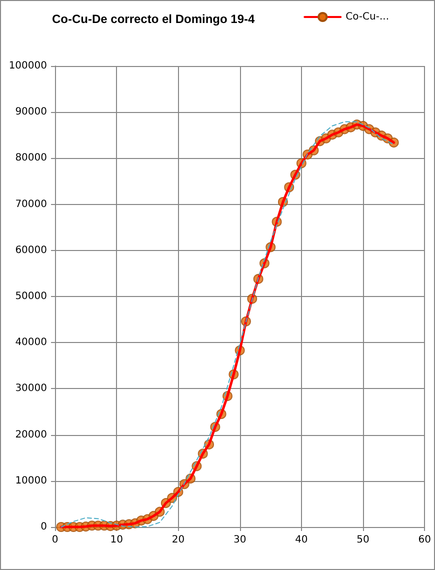  Describe the element at coordinates (31, 480) in the screenshot. I see `y-tick-label: 10000` at that location.